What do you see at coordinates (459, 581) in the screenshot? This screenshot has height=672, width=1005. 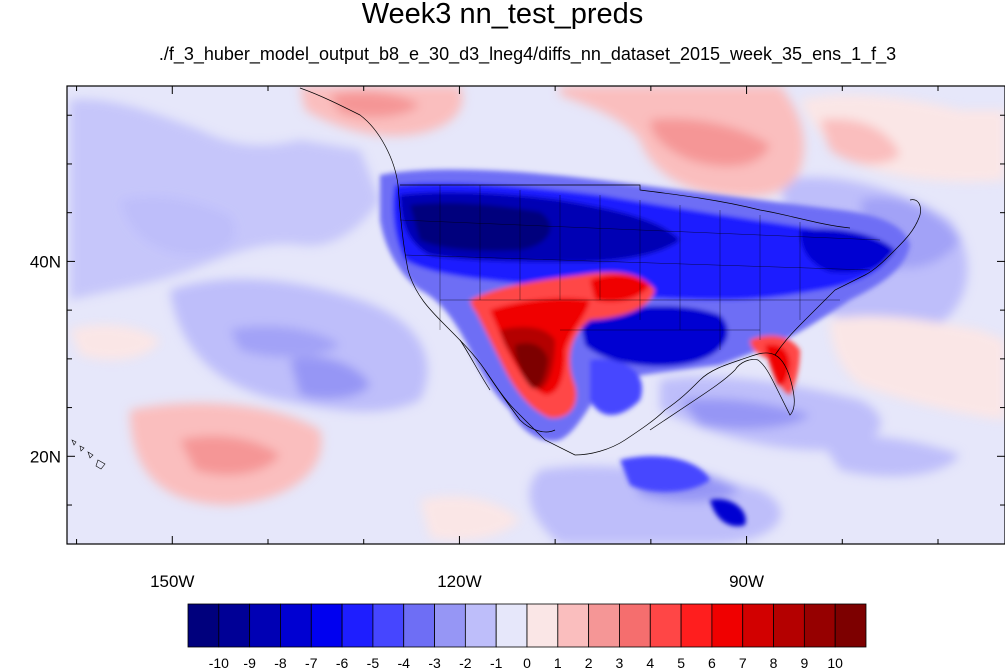 I see `lon-tick-label: 120W` at bounding box center [459, 581].